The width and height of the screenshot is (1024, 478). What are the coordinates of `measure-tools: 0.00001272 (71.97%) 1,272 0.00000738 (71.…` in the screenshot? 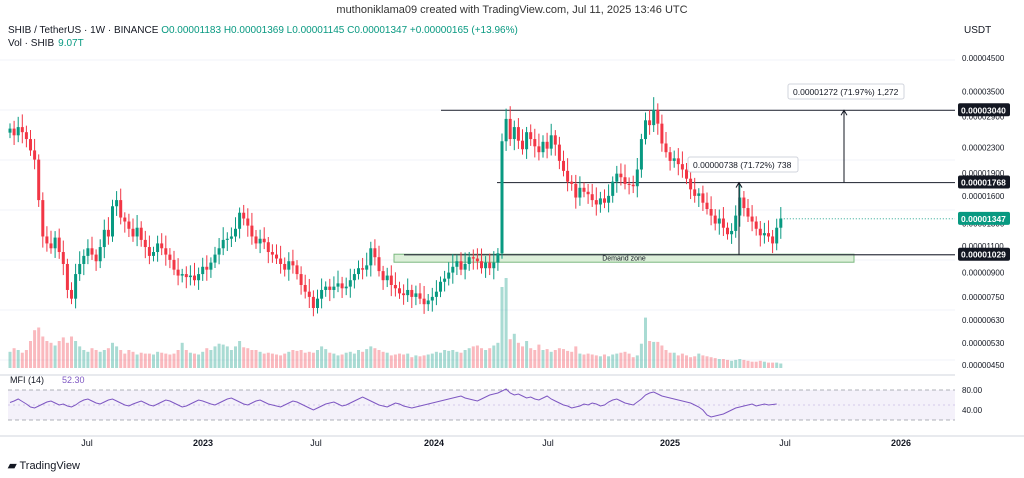 It's located at (796, 169).